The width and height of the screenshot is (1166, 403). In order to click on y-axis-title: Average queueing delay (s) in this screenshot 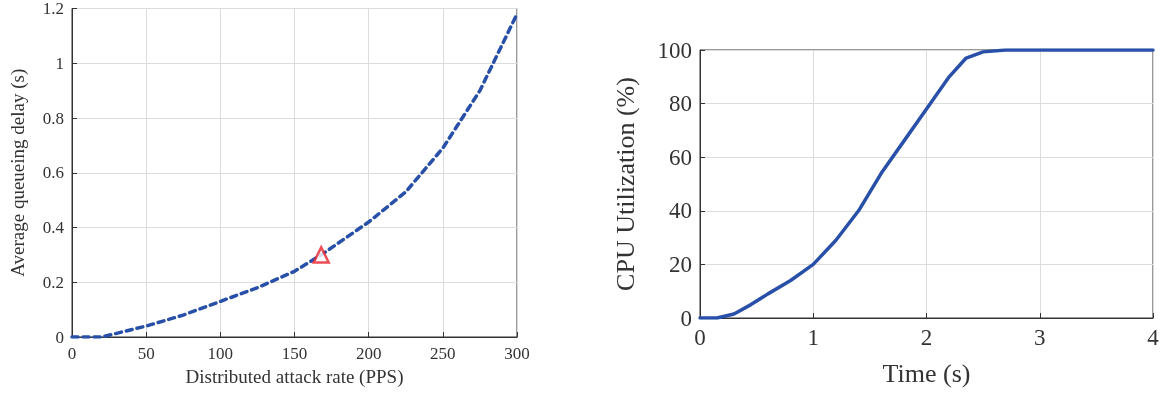, I will do `click(18, 172)`.